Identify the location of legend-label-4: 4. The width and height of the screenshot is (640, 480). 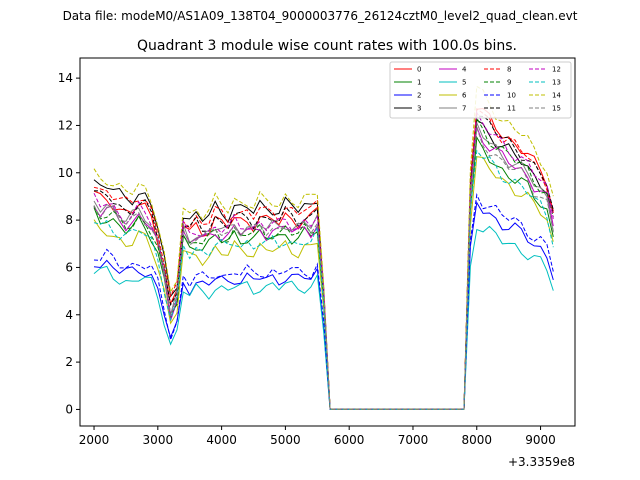
(464, 70).